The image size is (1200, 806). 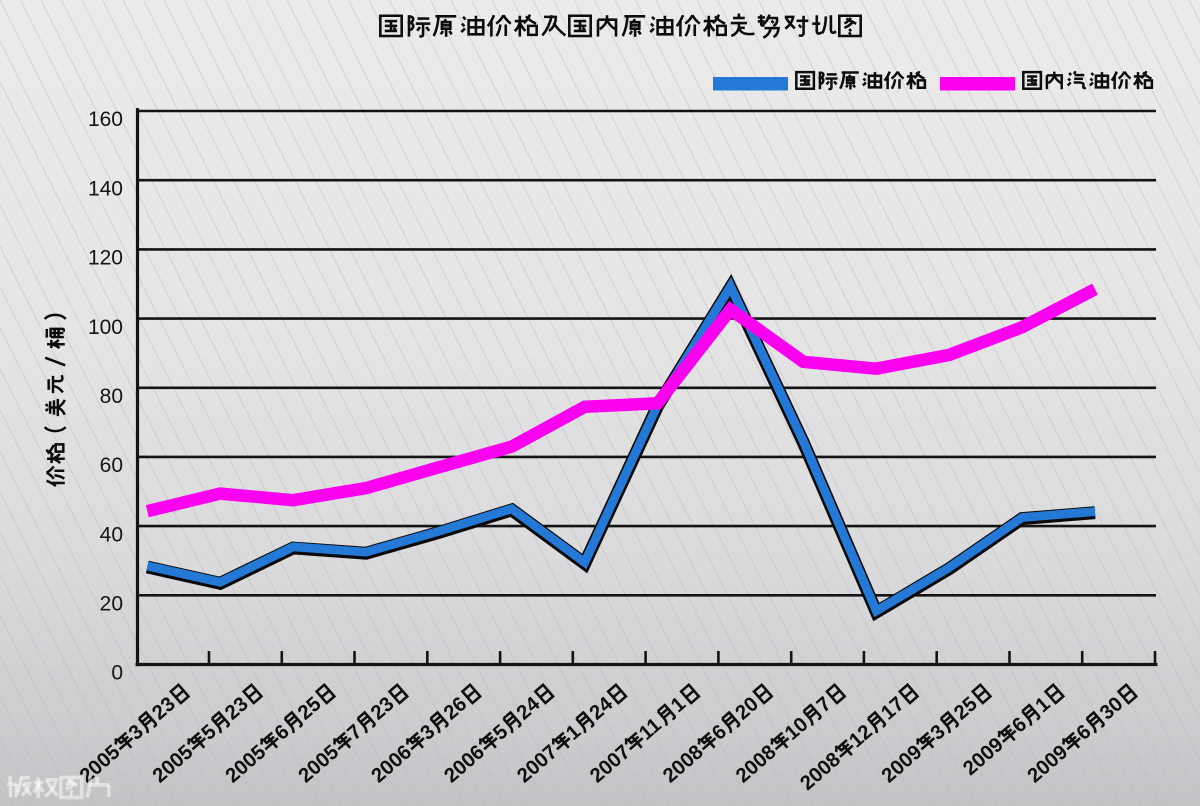 What do you see at coordinates (105, 188) in the screenshot?
I see `svg-text: 140` at bounding box center [105, 188].